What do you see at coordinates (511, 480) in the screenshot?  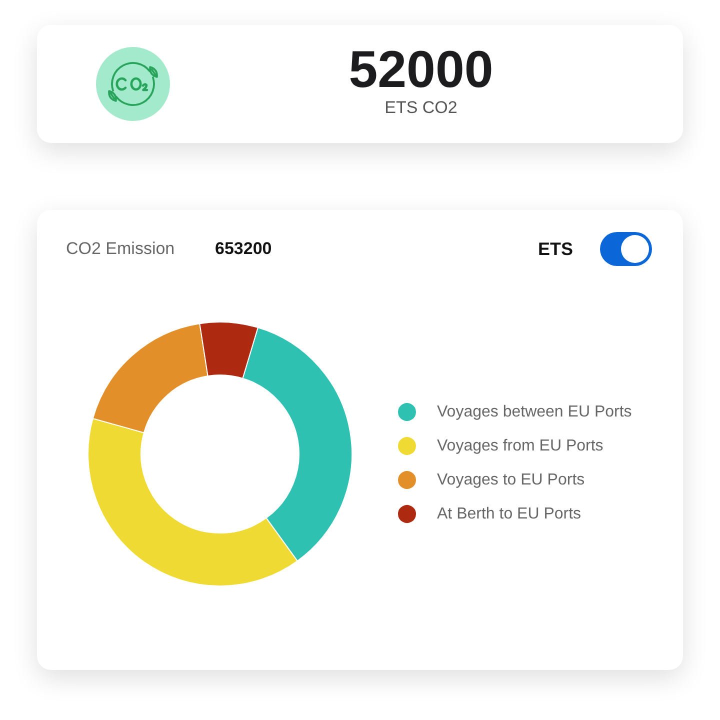 I see `legend-label: Voyages to EU Ports` at bounding box center [511, 480].